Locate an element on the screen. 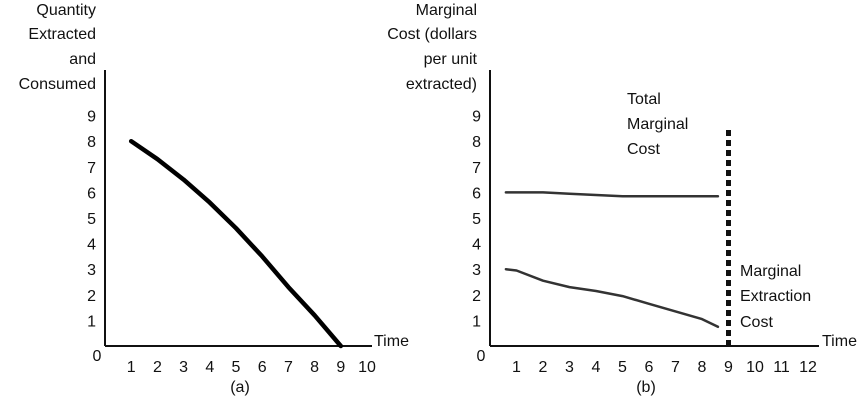 This screenshot has height=401, width=864. chart-b-y-label-line: extracted) is located at coordinates (441, 84).